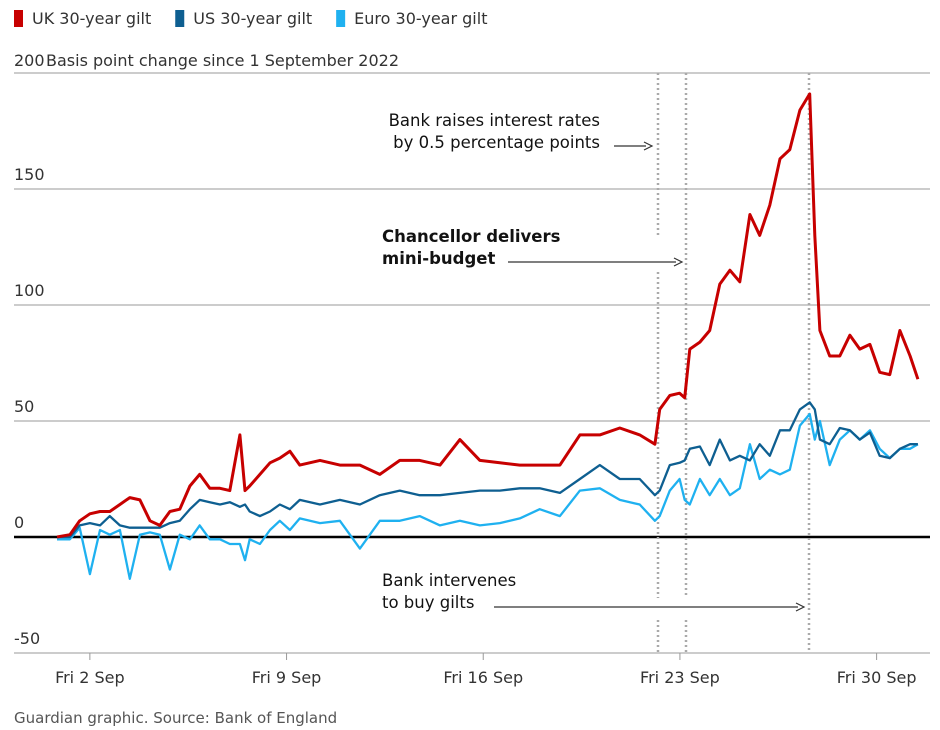 The width and height of the screenshot is (940, 730). Describe the element at coordinates (287, 677) in the screenshot. I see `x-tick-label: Fri 9 Sep` at that location.